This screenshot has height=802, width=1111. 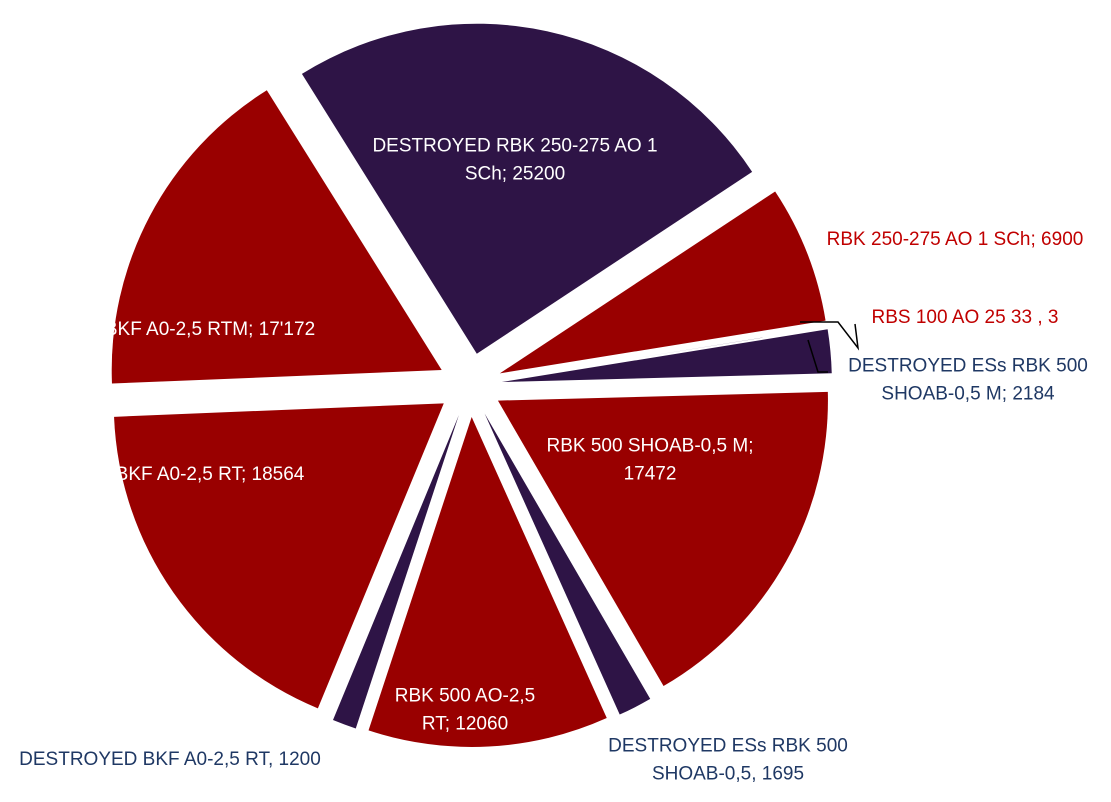 What do you see at coordinates (210, 475) in the screenshot?
I see `data-label: BKF A0-2,5 RT; 18564` at bounding box center [210, 475].